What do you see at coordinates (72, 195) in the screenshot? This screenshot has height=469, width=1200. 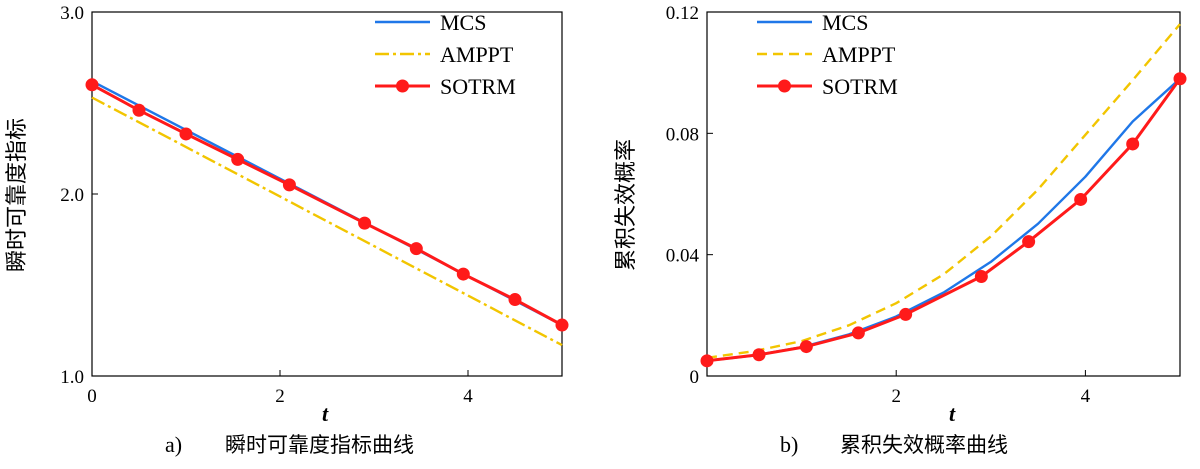 I see `panel-a-ytick-label: 2.0` at bounding box center [72, 195].